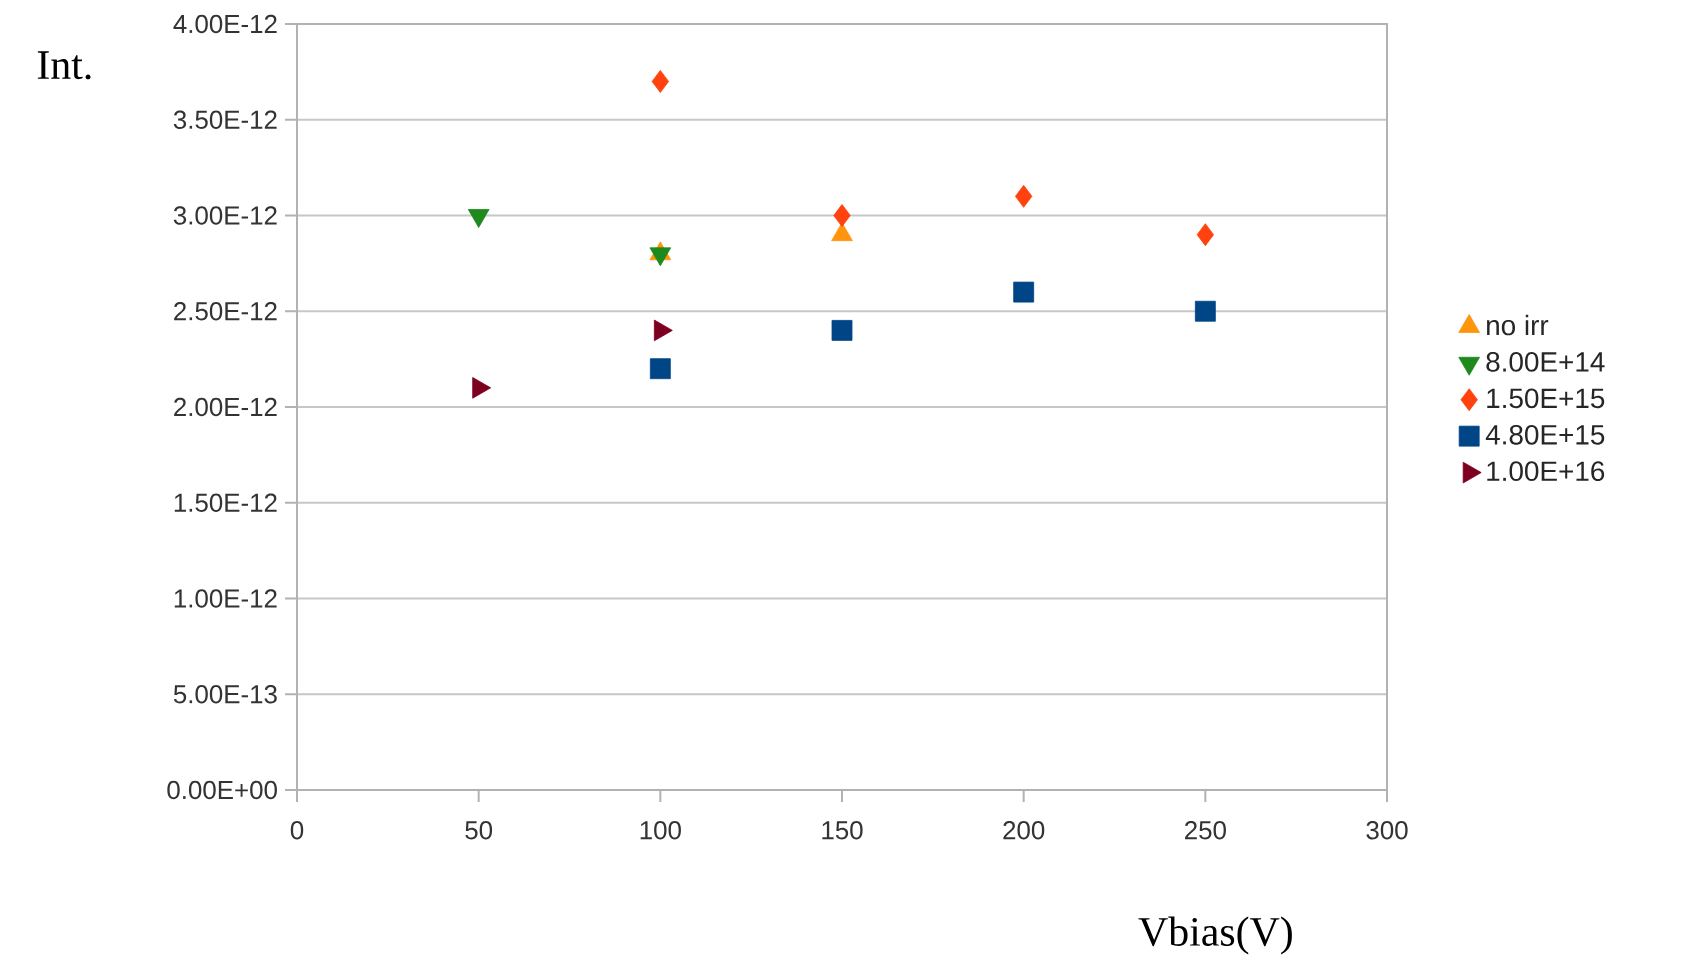 This screenshot has width=1687, height=968. What do you see at coordinates (1545, 362) in the screenshot?
I see `legend-label: 8.00E+14` at bounding box center [1545, 362].